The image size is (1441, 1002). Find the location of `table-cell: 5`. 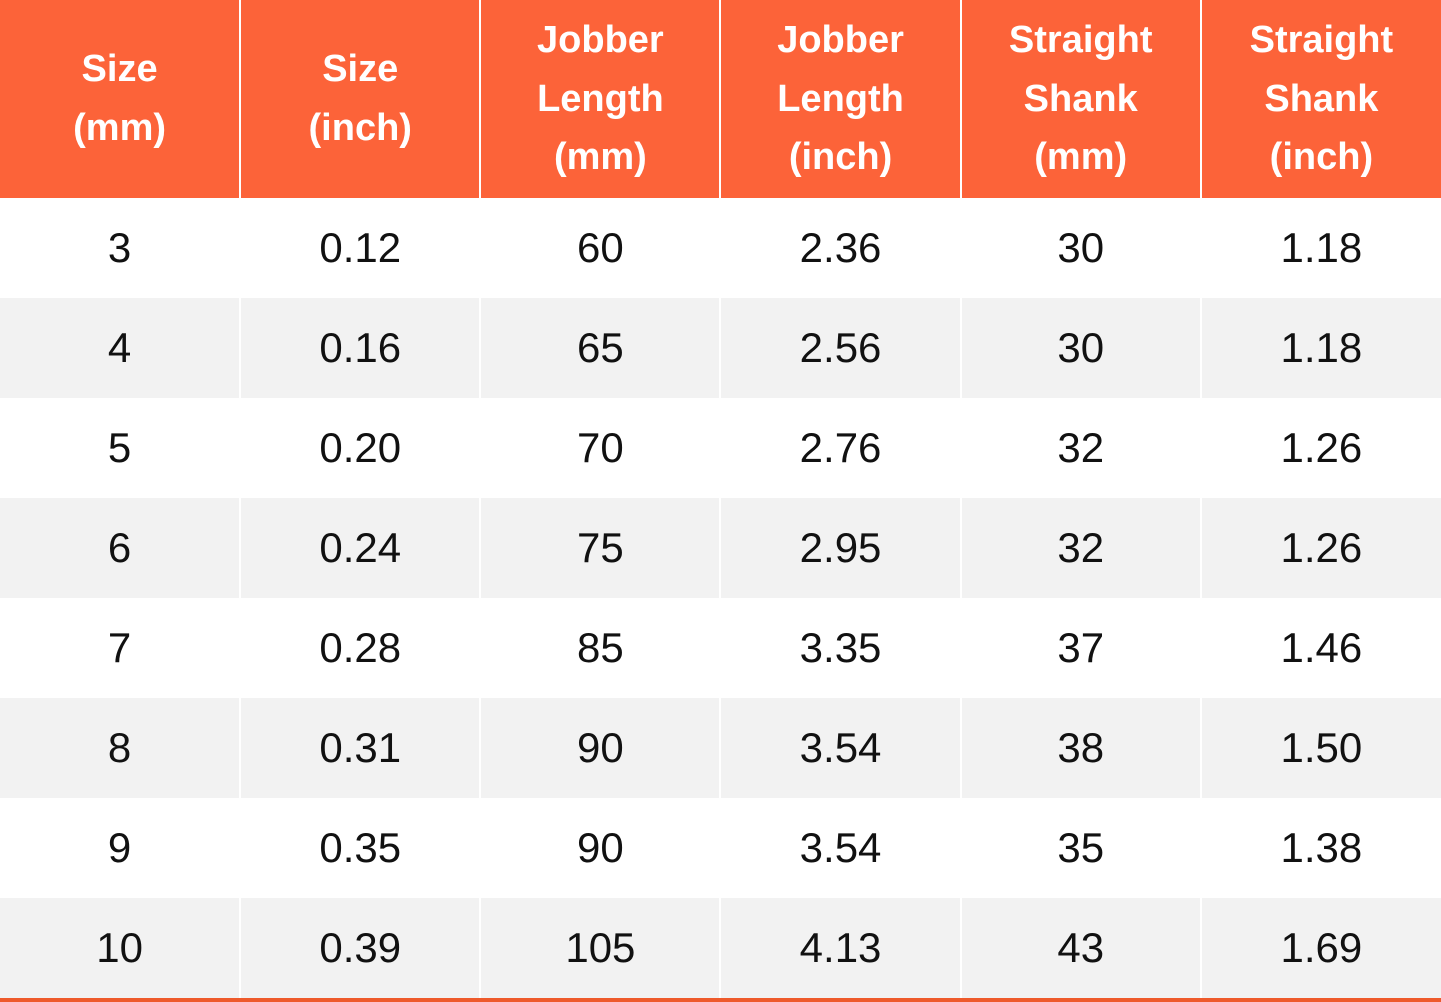

table-cell: 5 is located at coordinates (120, 448).